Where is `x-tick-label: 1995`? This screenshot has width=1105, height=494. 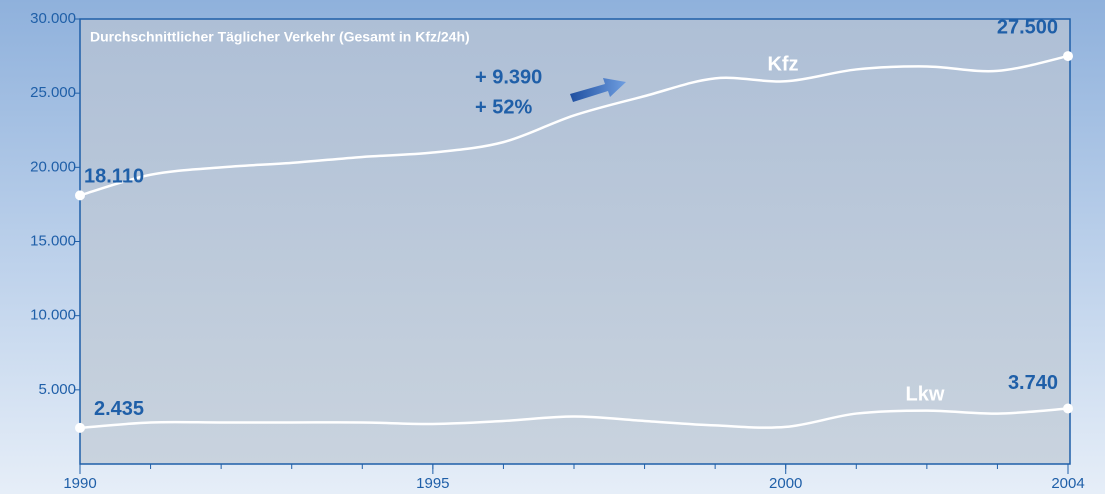
x-tick-label: 1995 is located at coordinates (432, 483).